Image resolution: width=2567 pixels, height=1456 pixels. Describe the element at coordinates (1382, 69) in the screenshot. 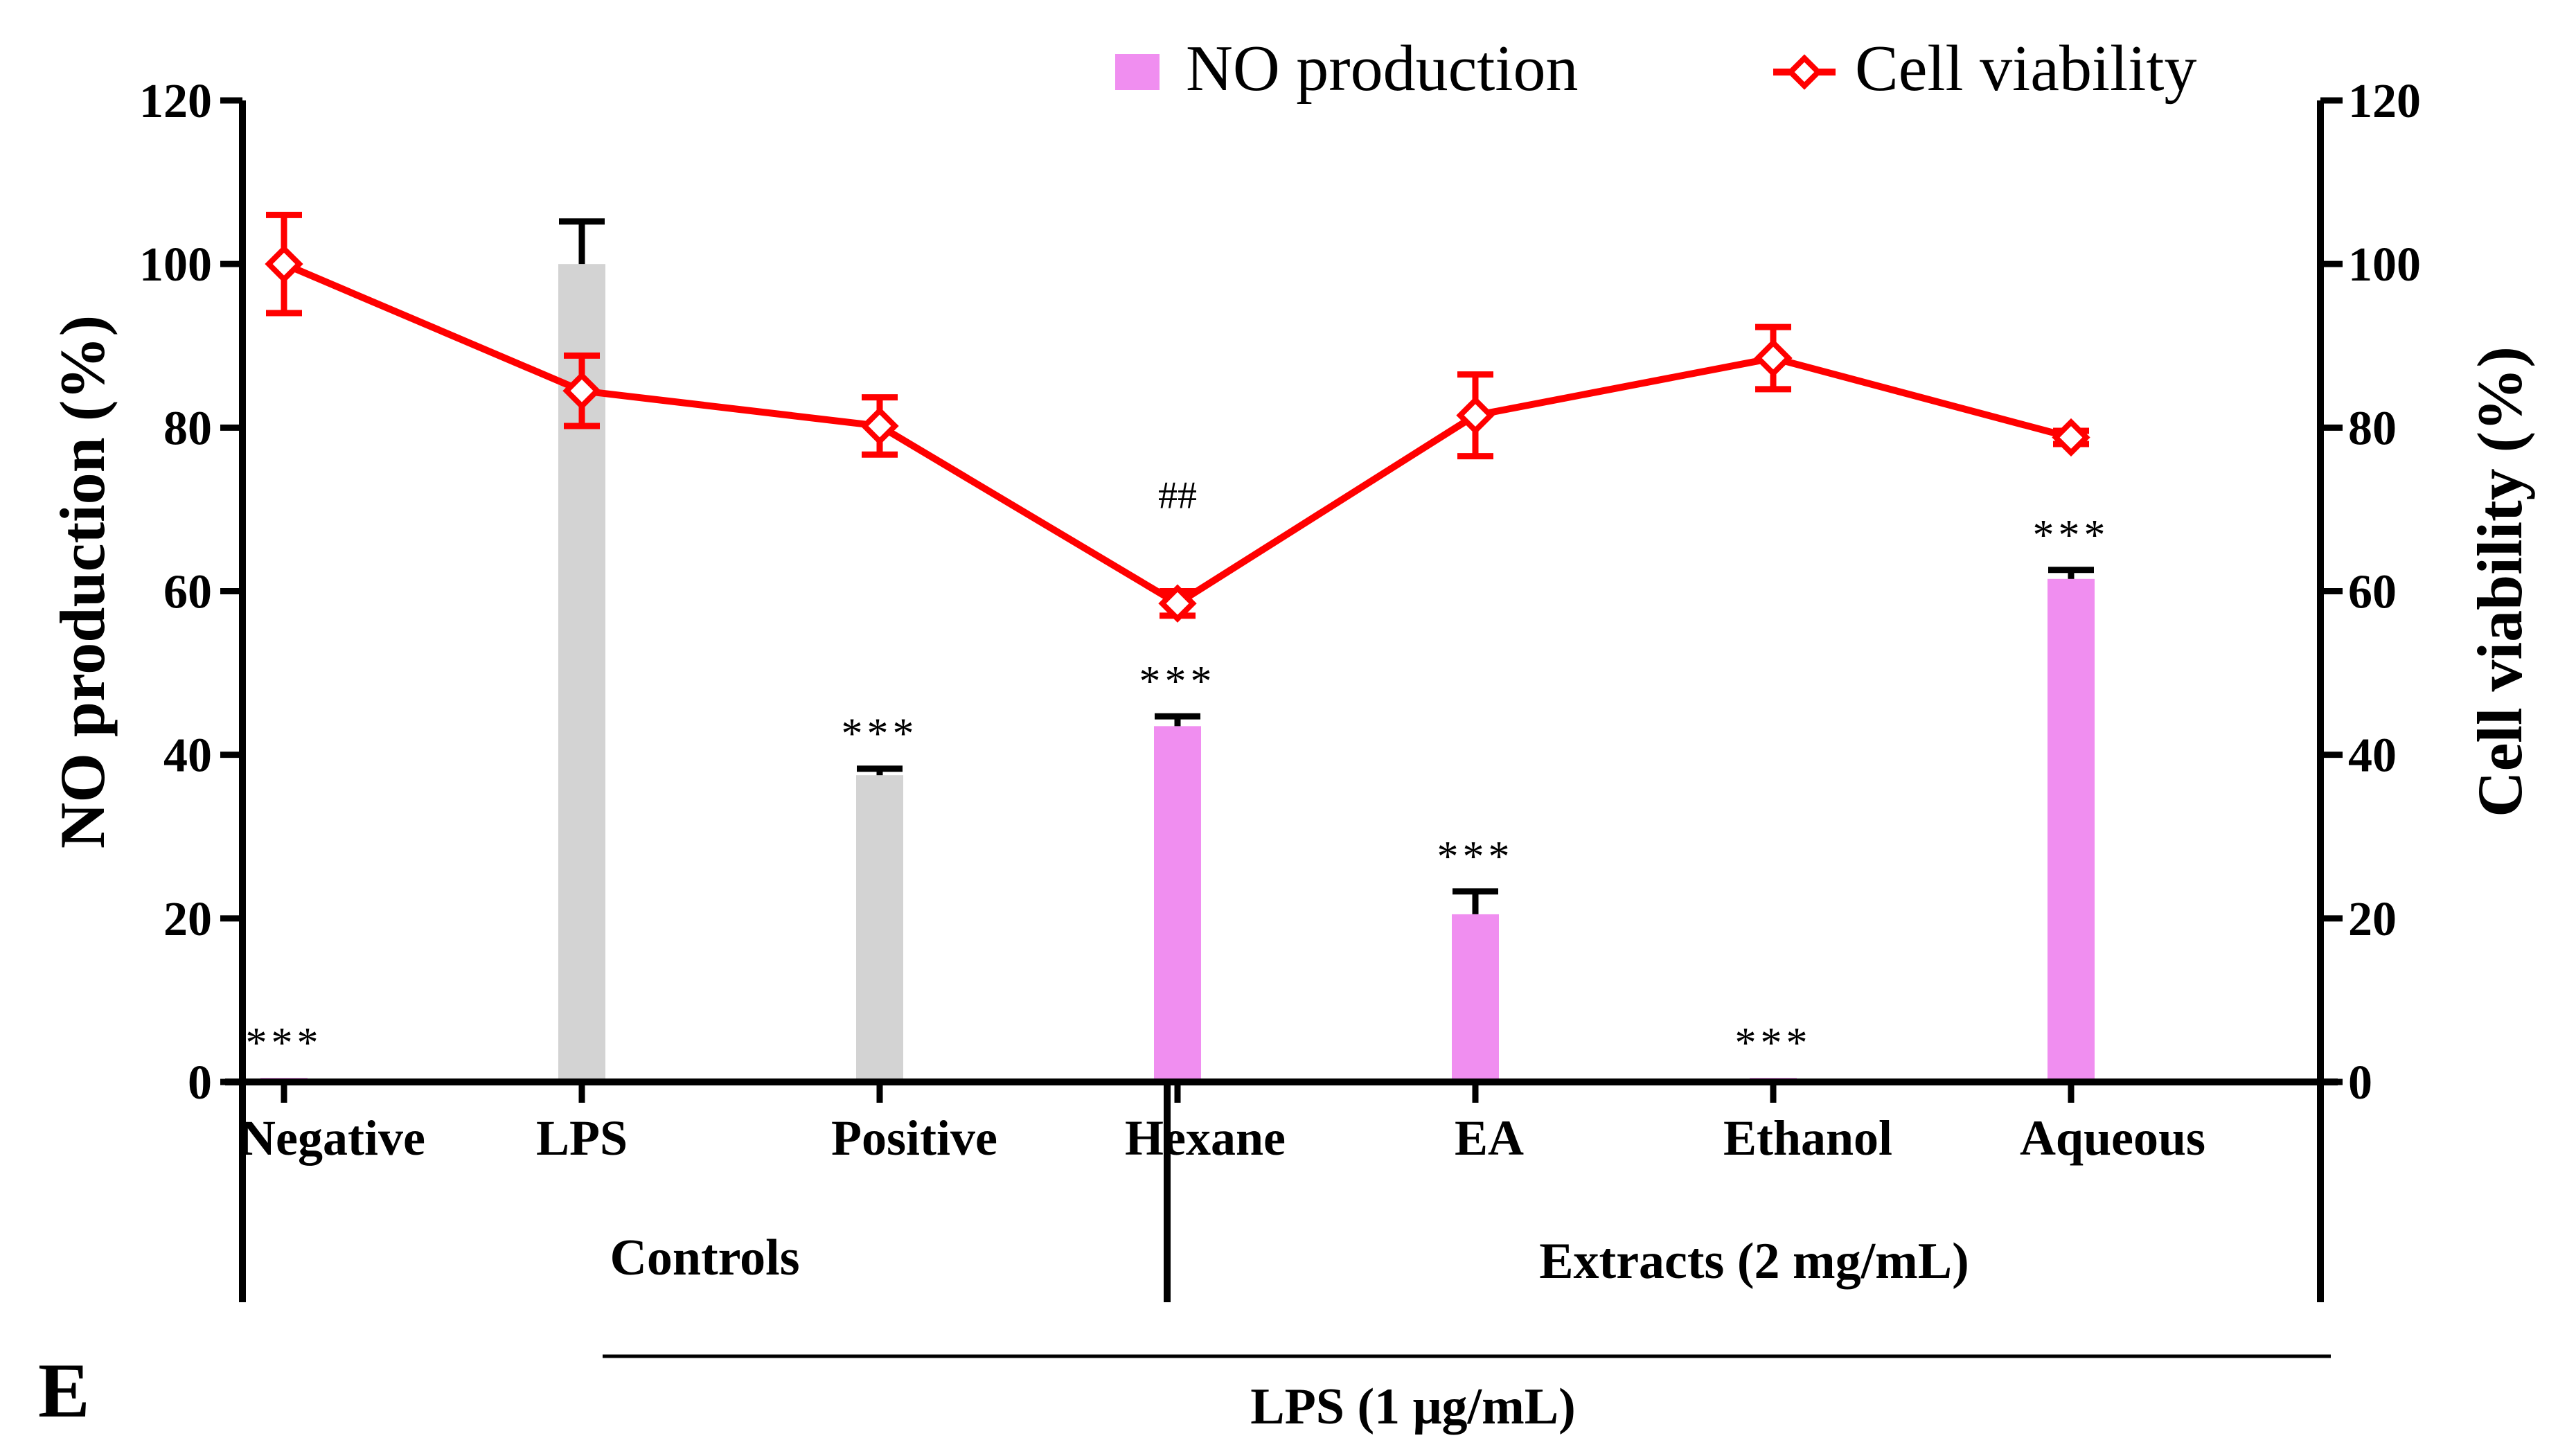

I see `legend-label-no-production: NO production` at that location.